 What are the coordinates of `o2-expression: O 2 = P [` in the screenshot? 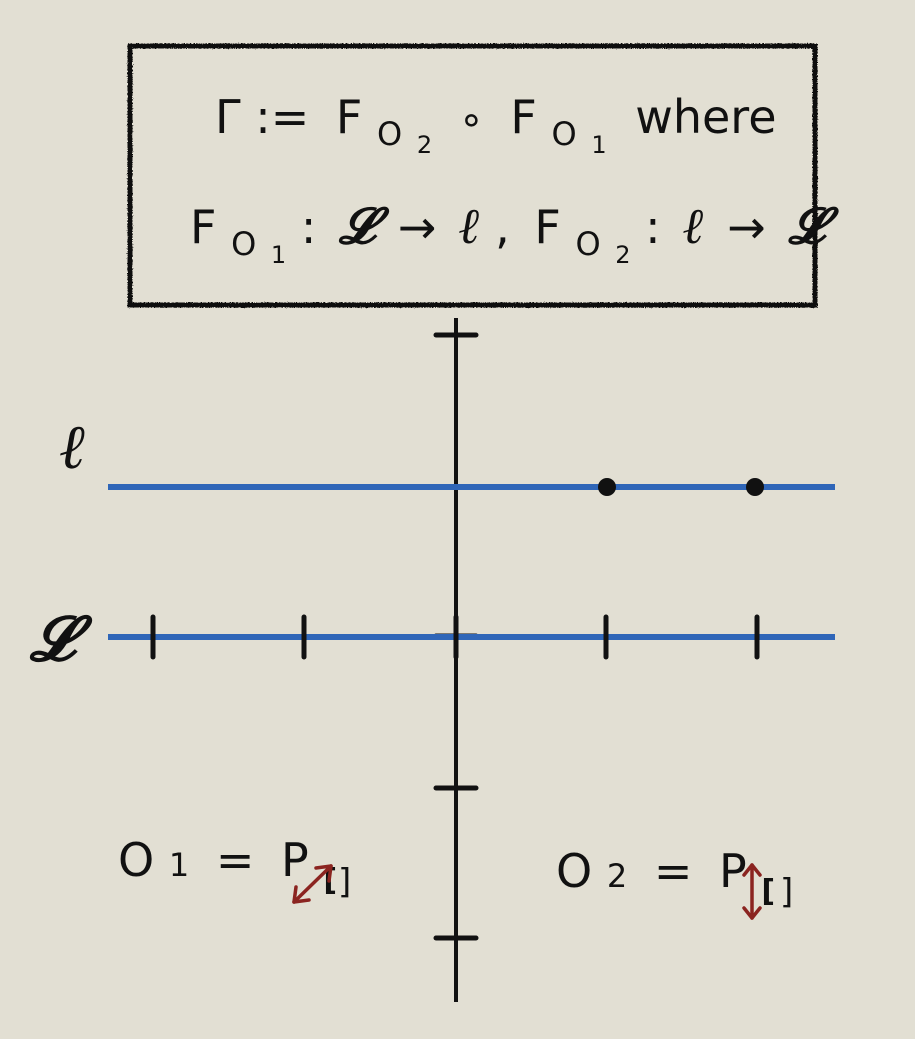 It's located at (665, 876).